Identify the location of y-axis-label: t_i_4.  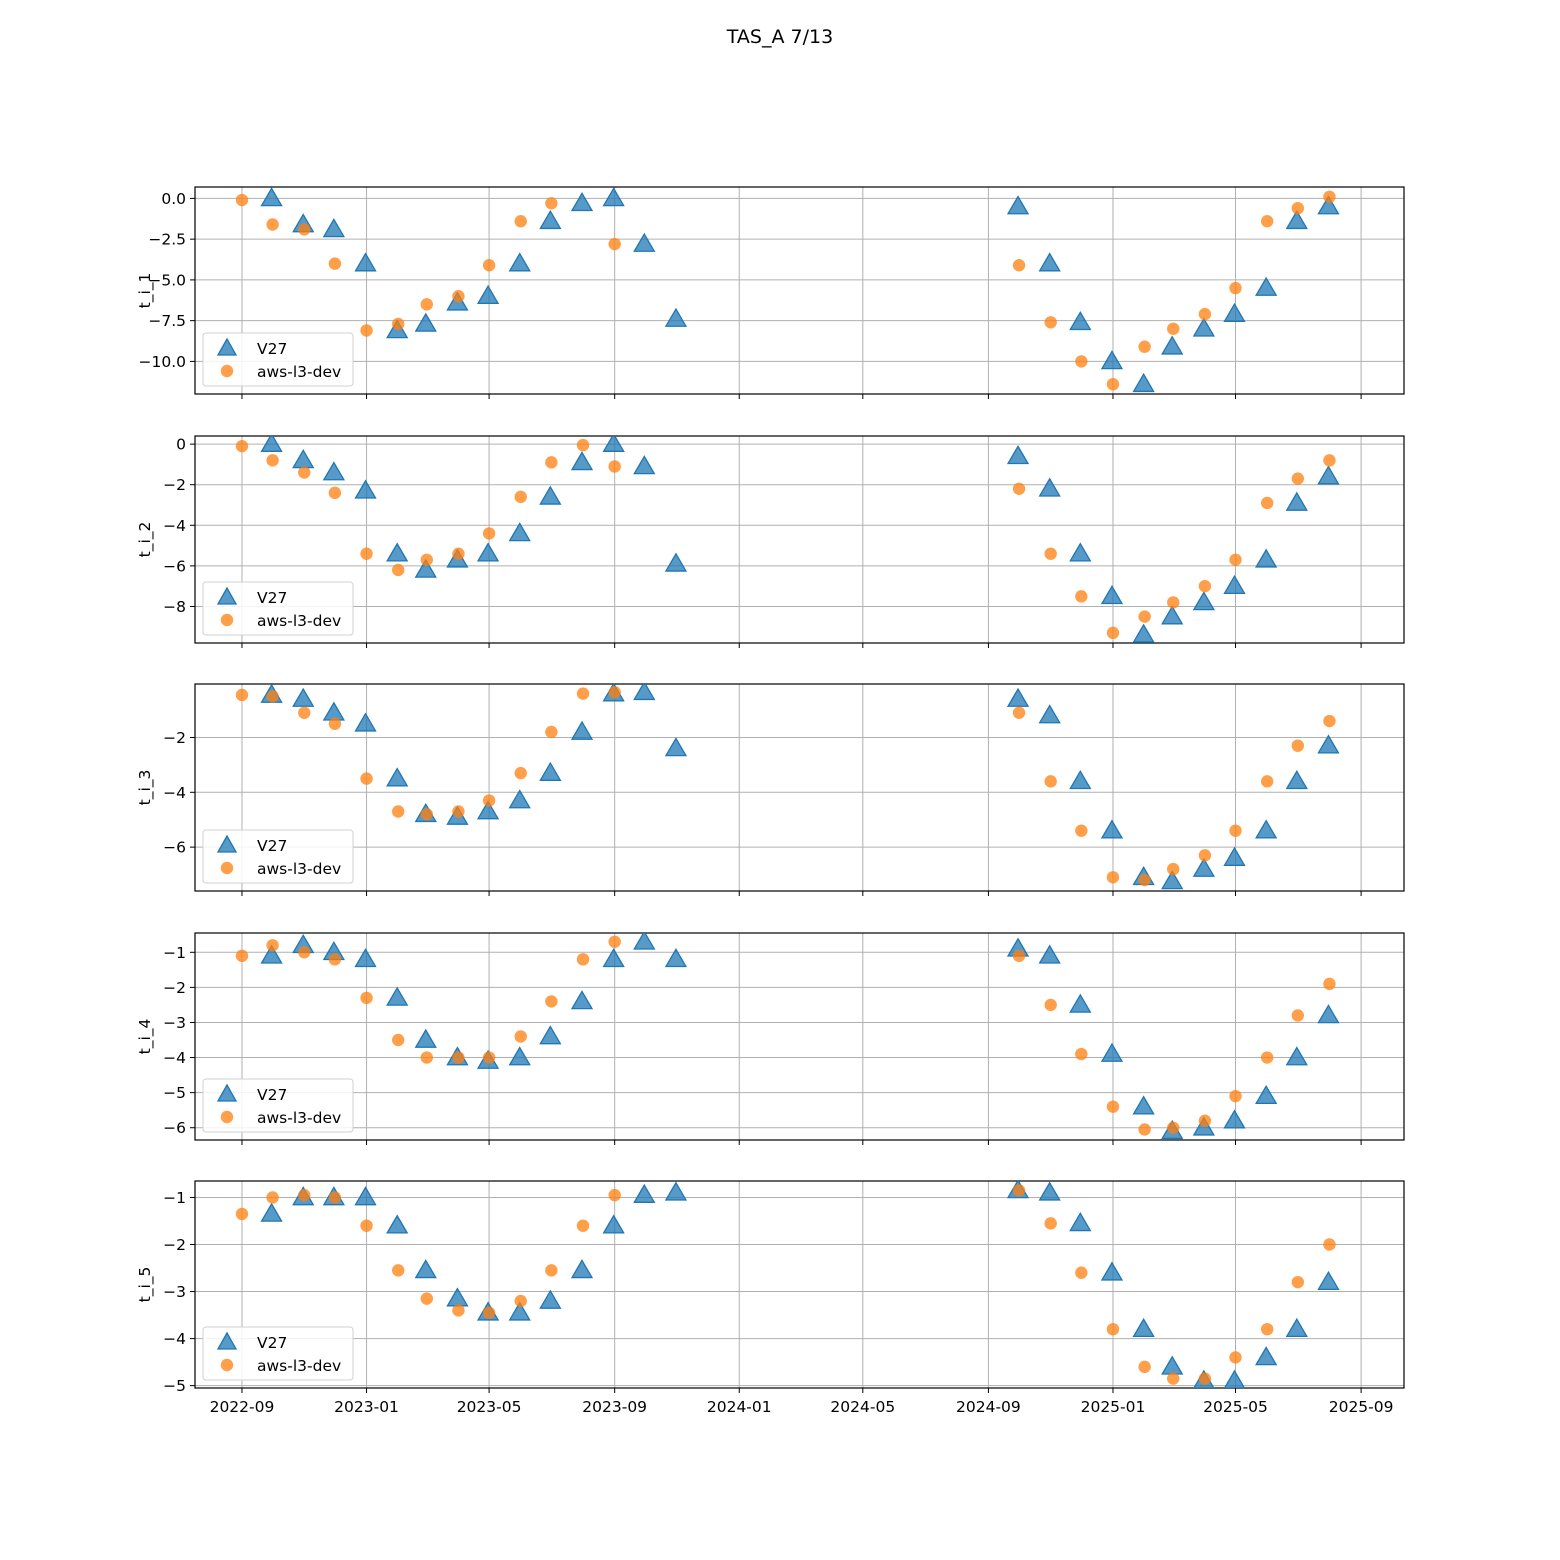
(145, 1037).